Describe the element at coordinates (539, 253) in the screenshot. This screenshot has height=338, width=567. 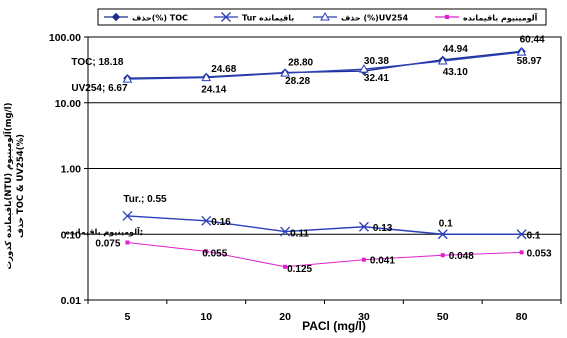
I see `data-label: 0.053` at that location.